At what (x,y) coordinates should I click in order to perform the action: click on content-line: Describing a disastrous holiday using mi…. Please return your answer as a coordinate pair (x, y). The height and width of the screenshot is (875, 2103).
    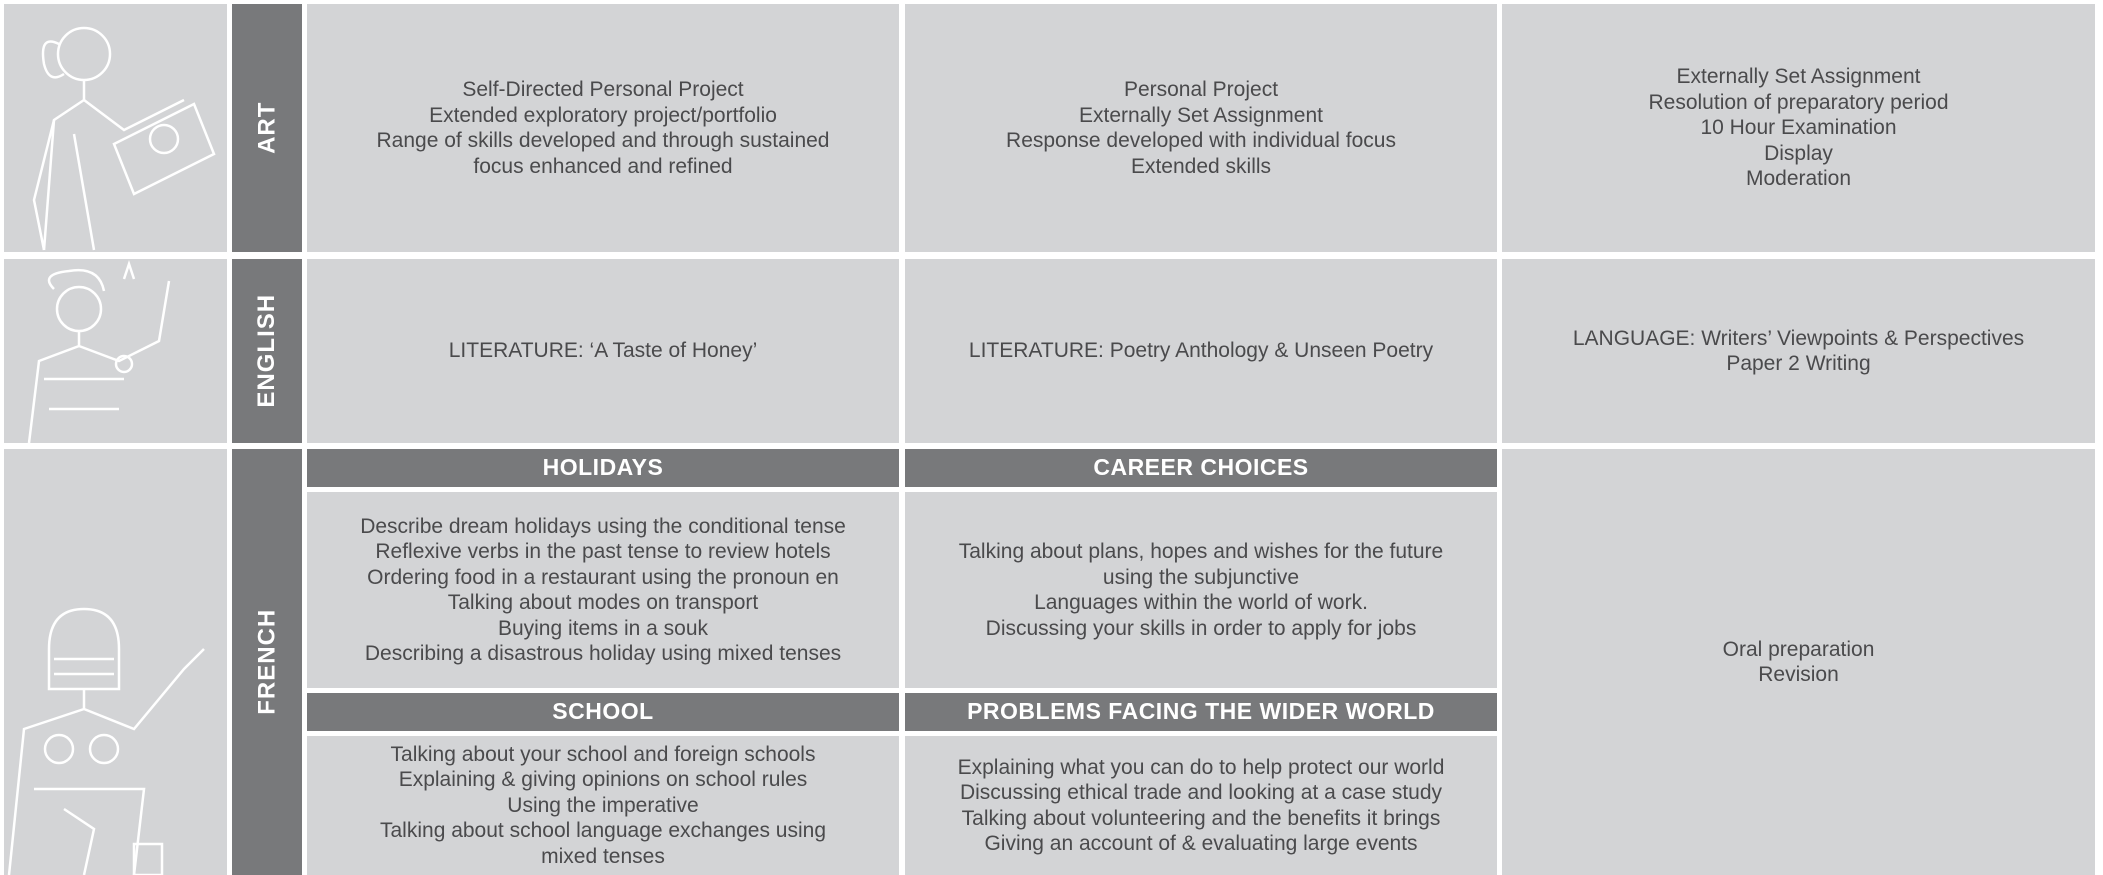
    Looking at the image, I should click on (603, 653).